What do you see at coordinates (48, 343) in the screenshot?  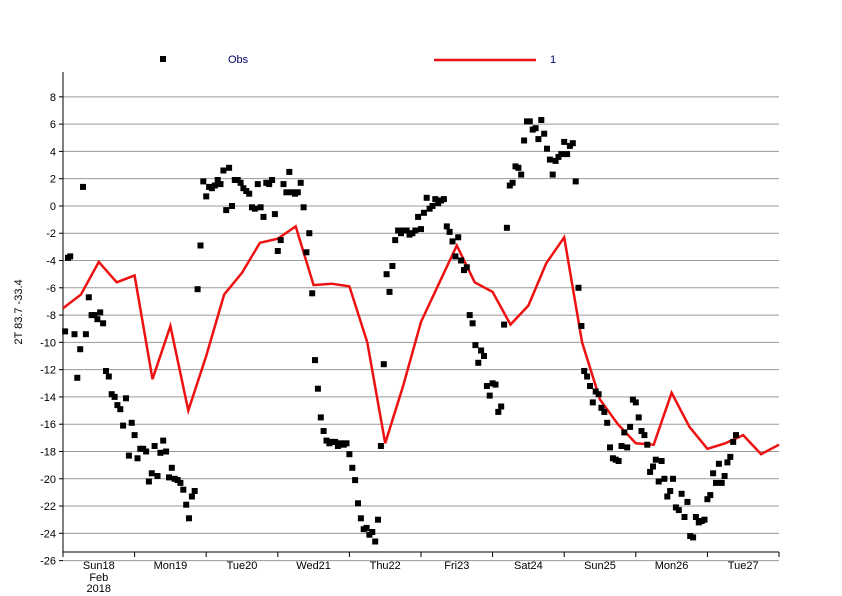 I see `y-tick-label: -10` at bounding box center [48, 343].